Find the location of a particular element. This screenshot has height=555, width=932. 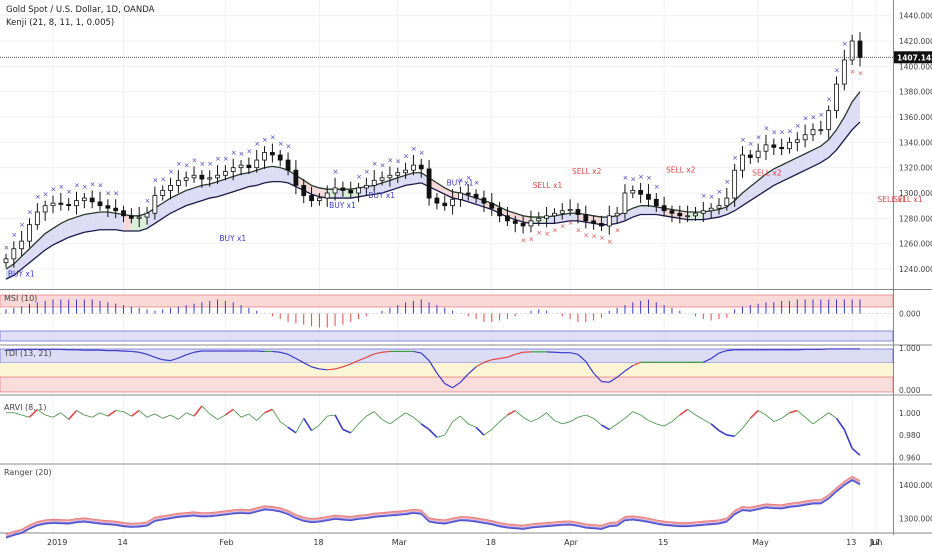

tdi-tick-label: 1.000 is located at coordinates (910, 348).